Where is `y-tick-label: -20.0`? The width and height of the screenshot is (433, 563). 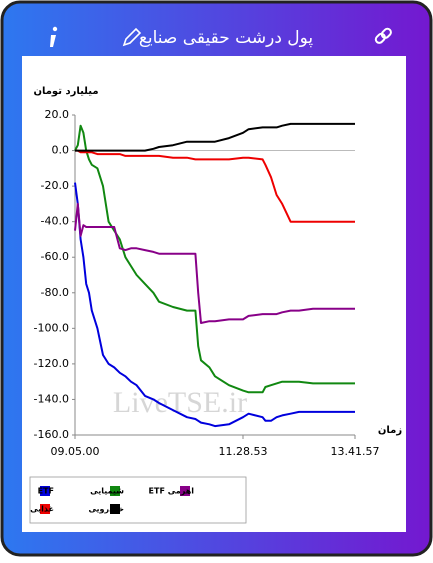 y-tick-label: -20.0 is located at coordinates (55, 185).